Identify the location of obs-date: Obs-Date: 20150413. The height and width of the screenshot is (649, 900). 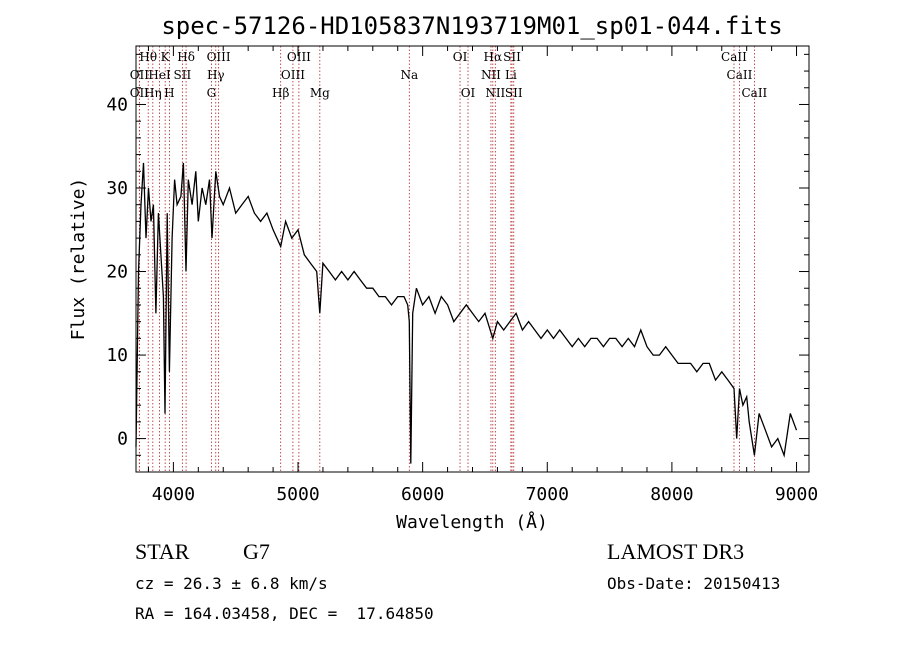
(693, 583).